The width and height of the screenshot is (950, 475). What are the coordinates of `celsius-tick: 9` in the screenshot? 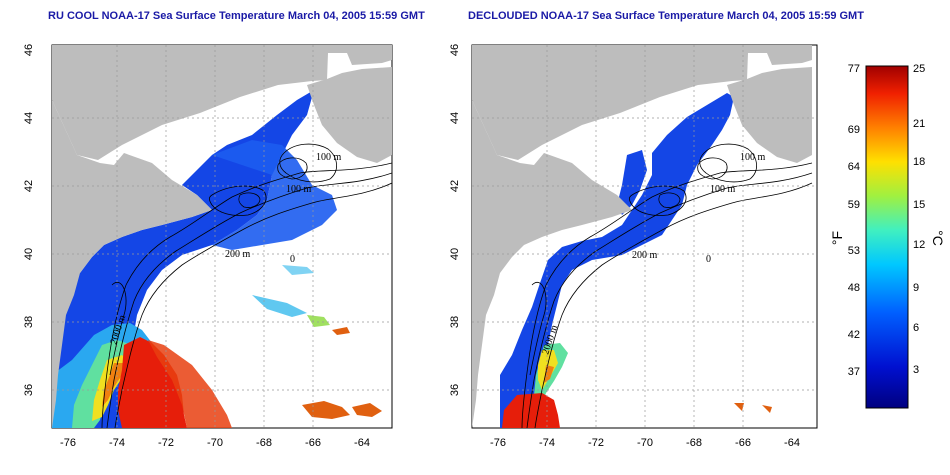 It's located at (916, 288).